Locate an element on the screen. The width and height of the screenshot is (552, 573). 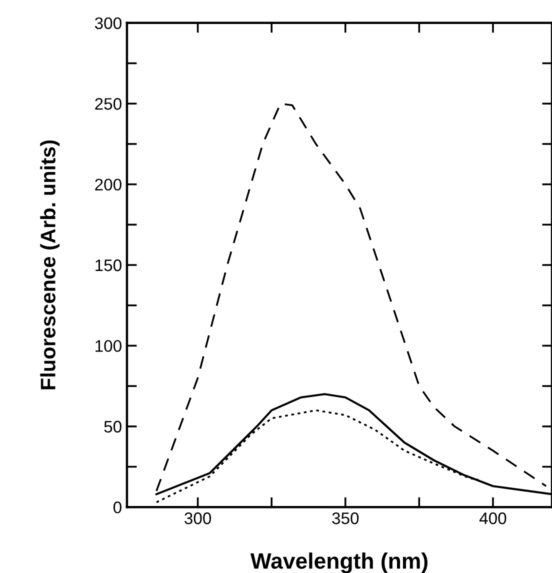
x-tick-label: 400 is located at coordinates (492, 518).